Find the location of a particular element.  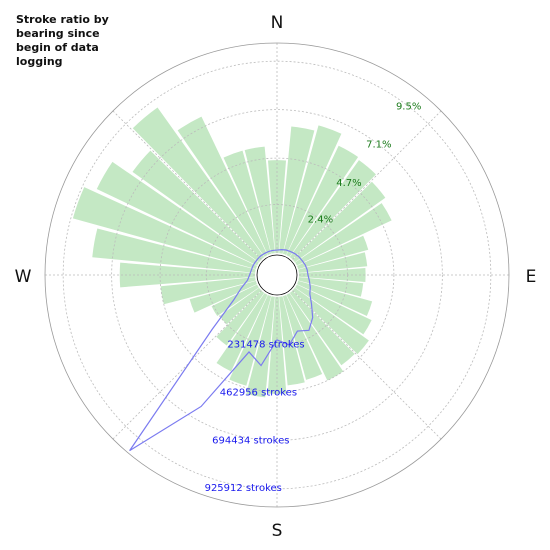

x-tick-label: S is located at coordinates (277, 531).